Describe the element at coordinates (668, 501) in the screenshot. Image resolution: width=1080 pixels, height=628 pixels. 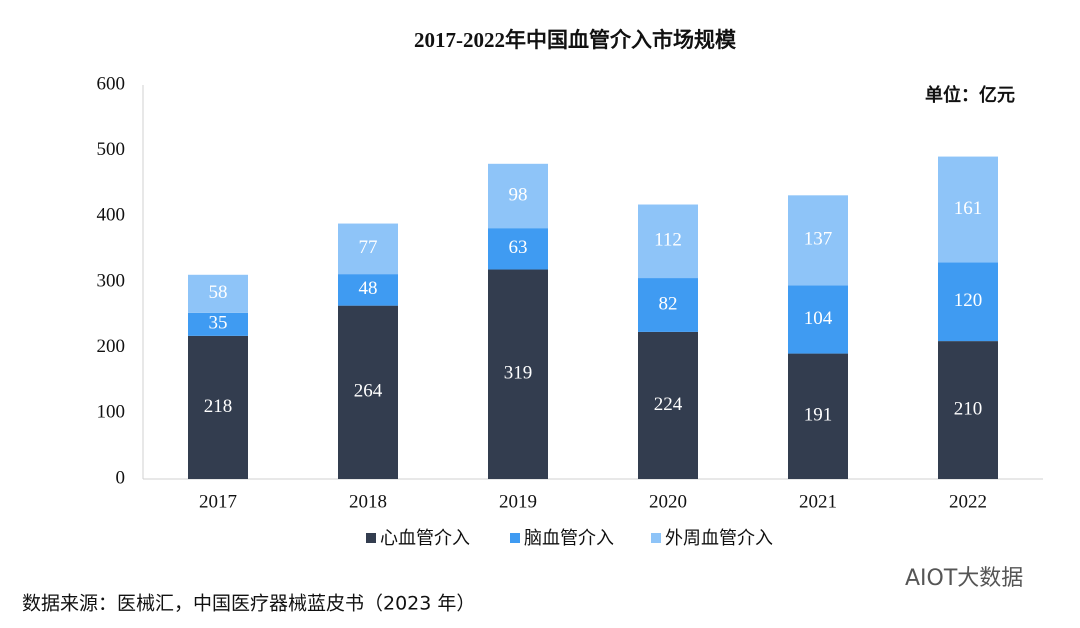
I see `x-tick-label: 2020` at that location.